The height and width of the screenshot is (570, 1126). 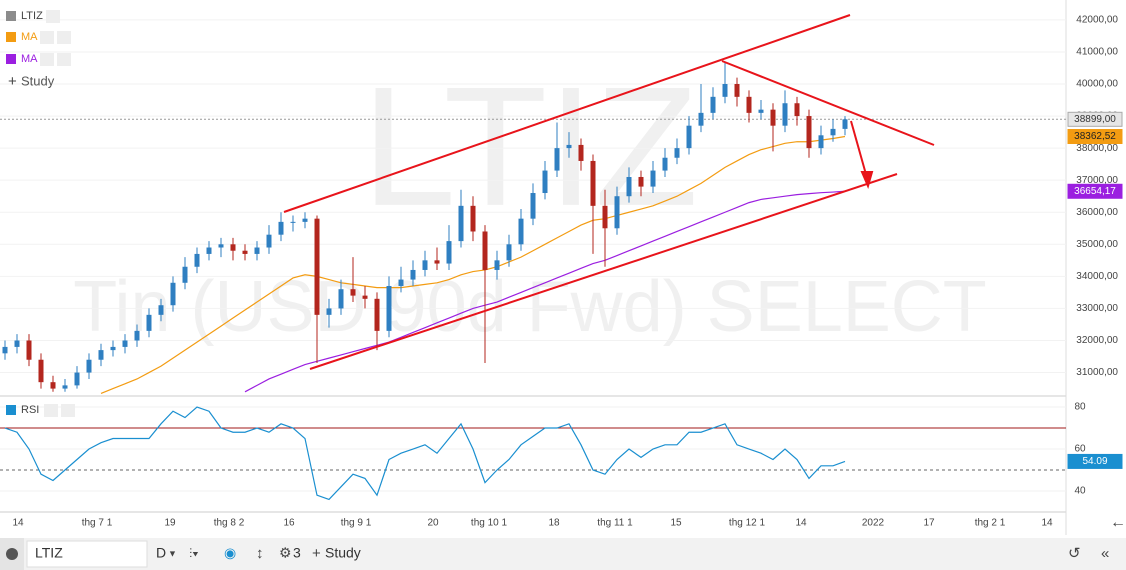 I want to click on x-tick-label: 17, so click(x=929, y=523).